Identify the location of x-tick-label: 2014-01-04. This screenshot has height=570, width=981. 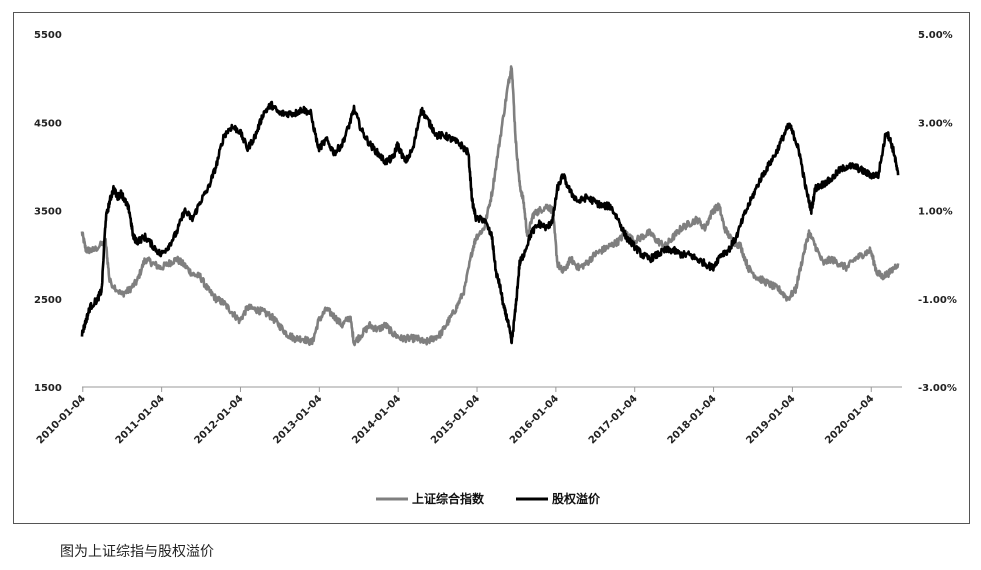
(376, 419).